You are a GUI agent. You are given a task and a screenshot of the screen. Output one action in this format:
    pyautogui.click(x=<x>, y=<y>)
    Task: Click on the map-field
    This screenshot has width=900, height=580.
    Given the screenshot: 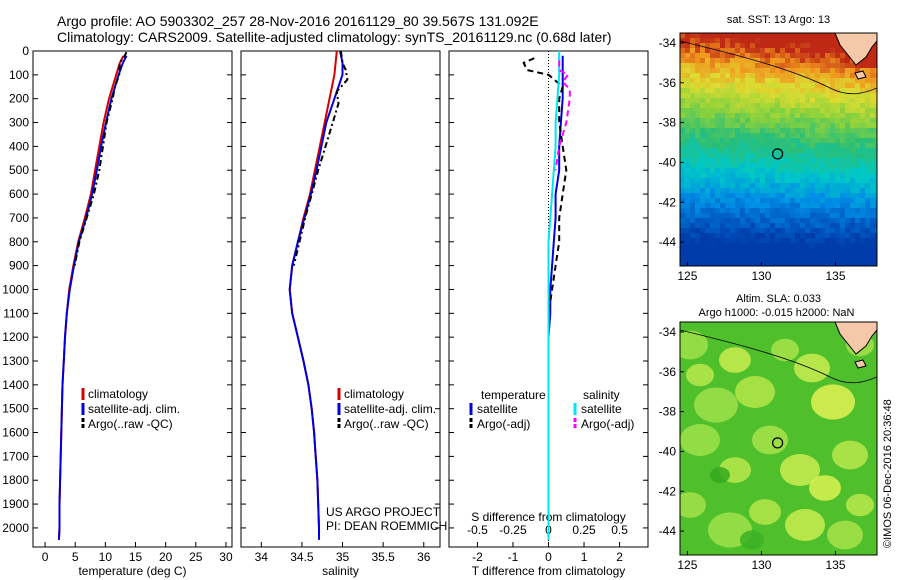 What is the action you would take?
    pyautogui.click(x=778, y=149)
    